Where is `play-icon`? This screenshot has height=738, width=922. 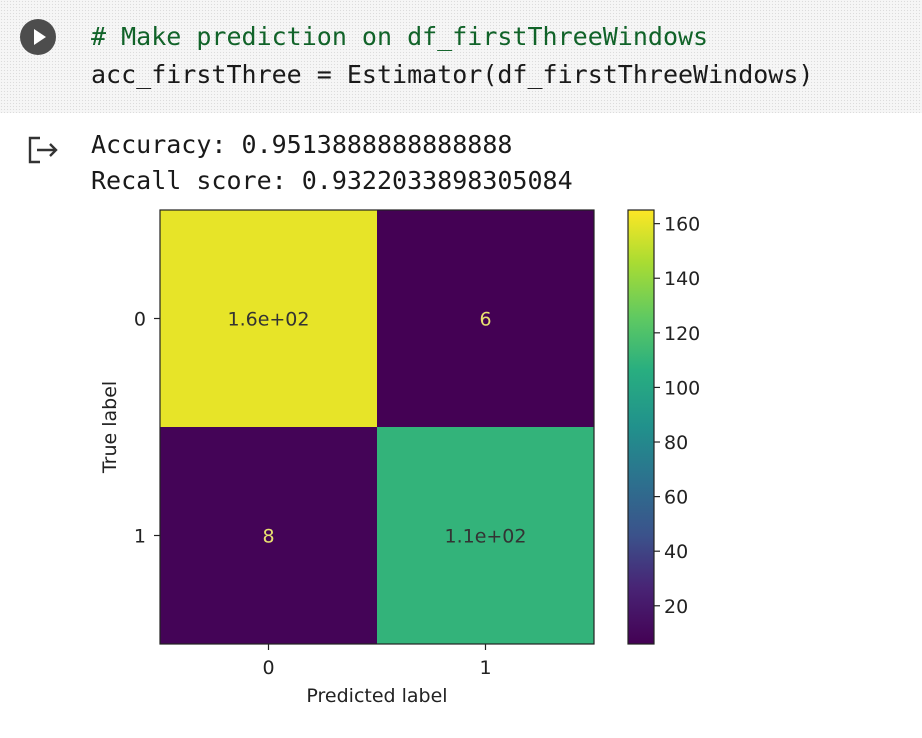 play-icon is located at coordinates (40, 37).